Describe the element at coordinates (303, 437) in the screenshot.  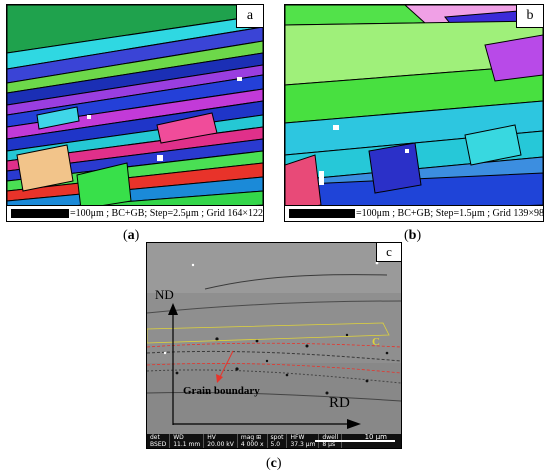
I see `info-header: HFW` at that location.